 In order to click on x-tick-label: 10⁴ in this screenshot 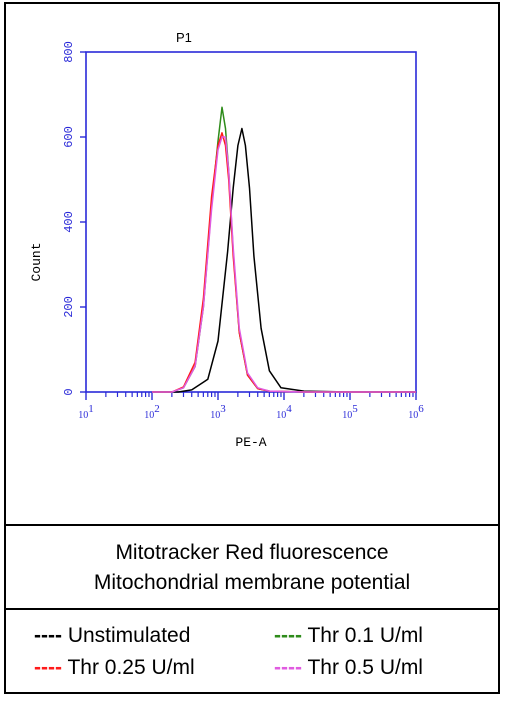, I will do `click(284, 412)`.